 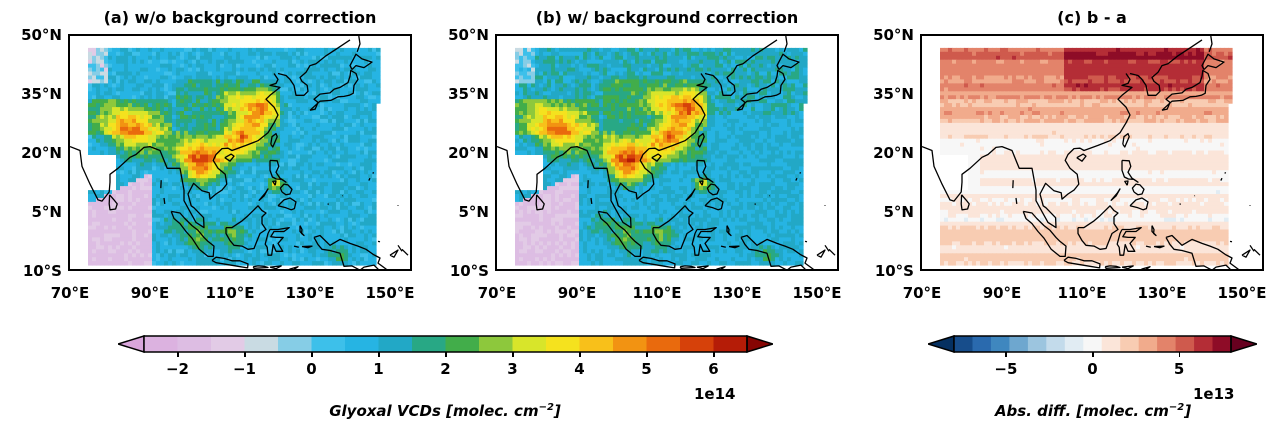 What do you see at coordinates (177, 369) in the screenshot?
I see `colorbar-tick-label: −2` at bounding box center [177, 369].